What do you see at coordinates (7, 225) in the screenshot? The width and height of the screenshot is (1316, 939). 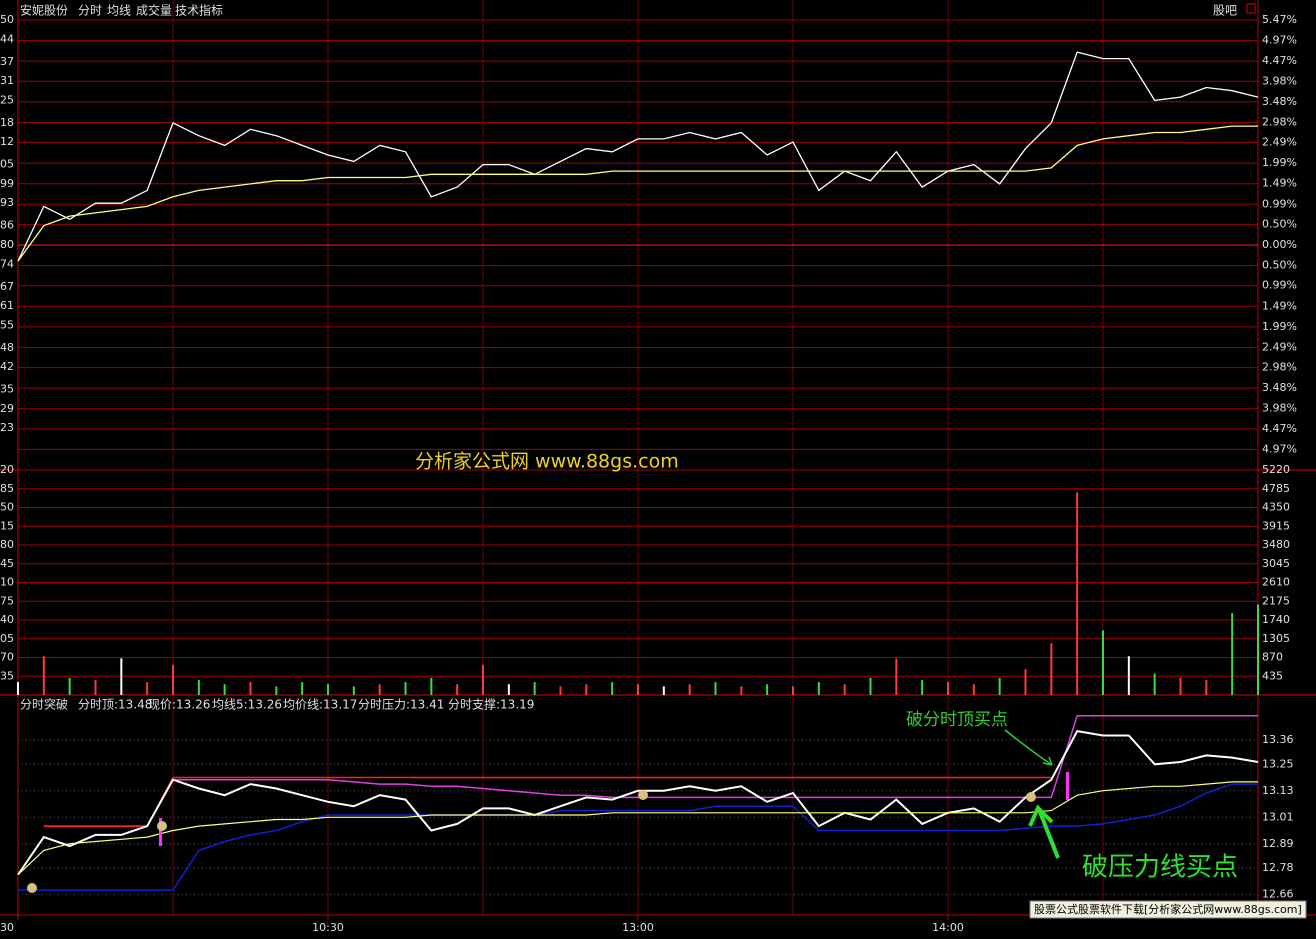 I see `y-tick-label: 86` at bounding box center [7, 225].